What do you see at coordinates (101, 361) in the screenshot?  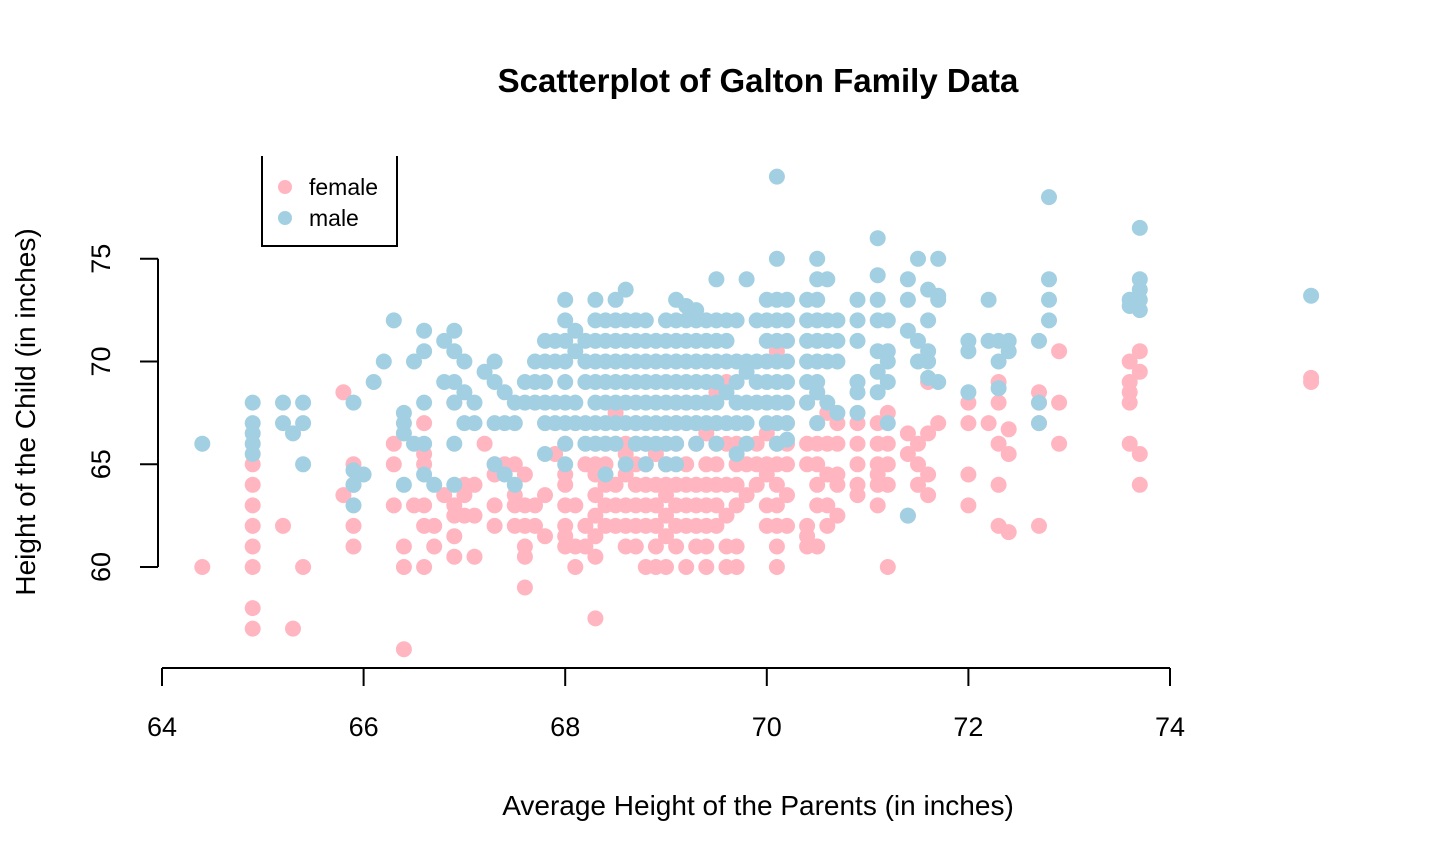 I see `y-tick-label: 70` at bounding box center [101, 361].